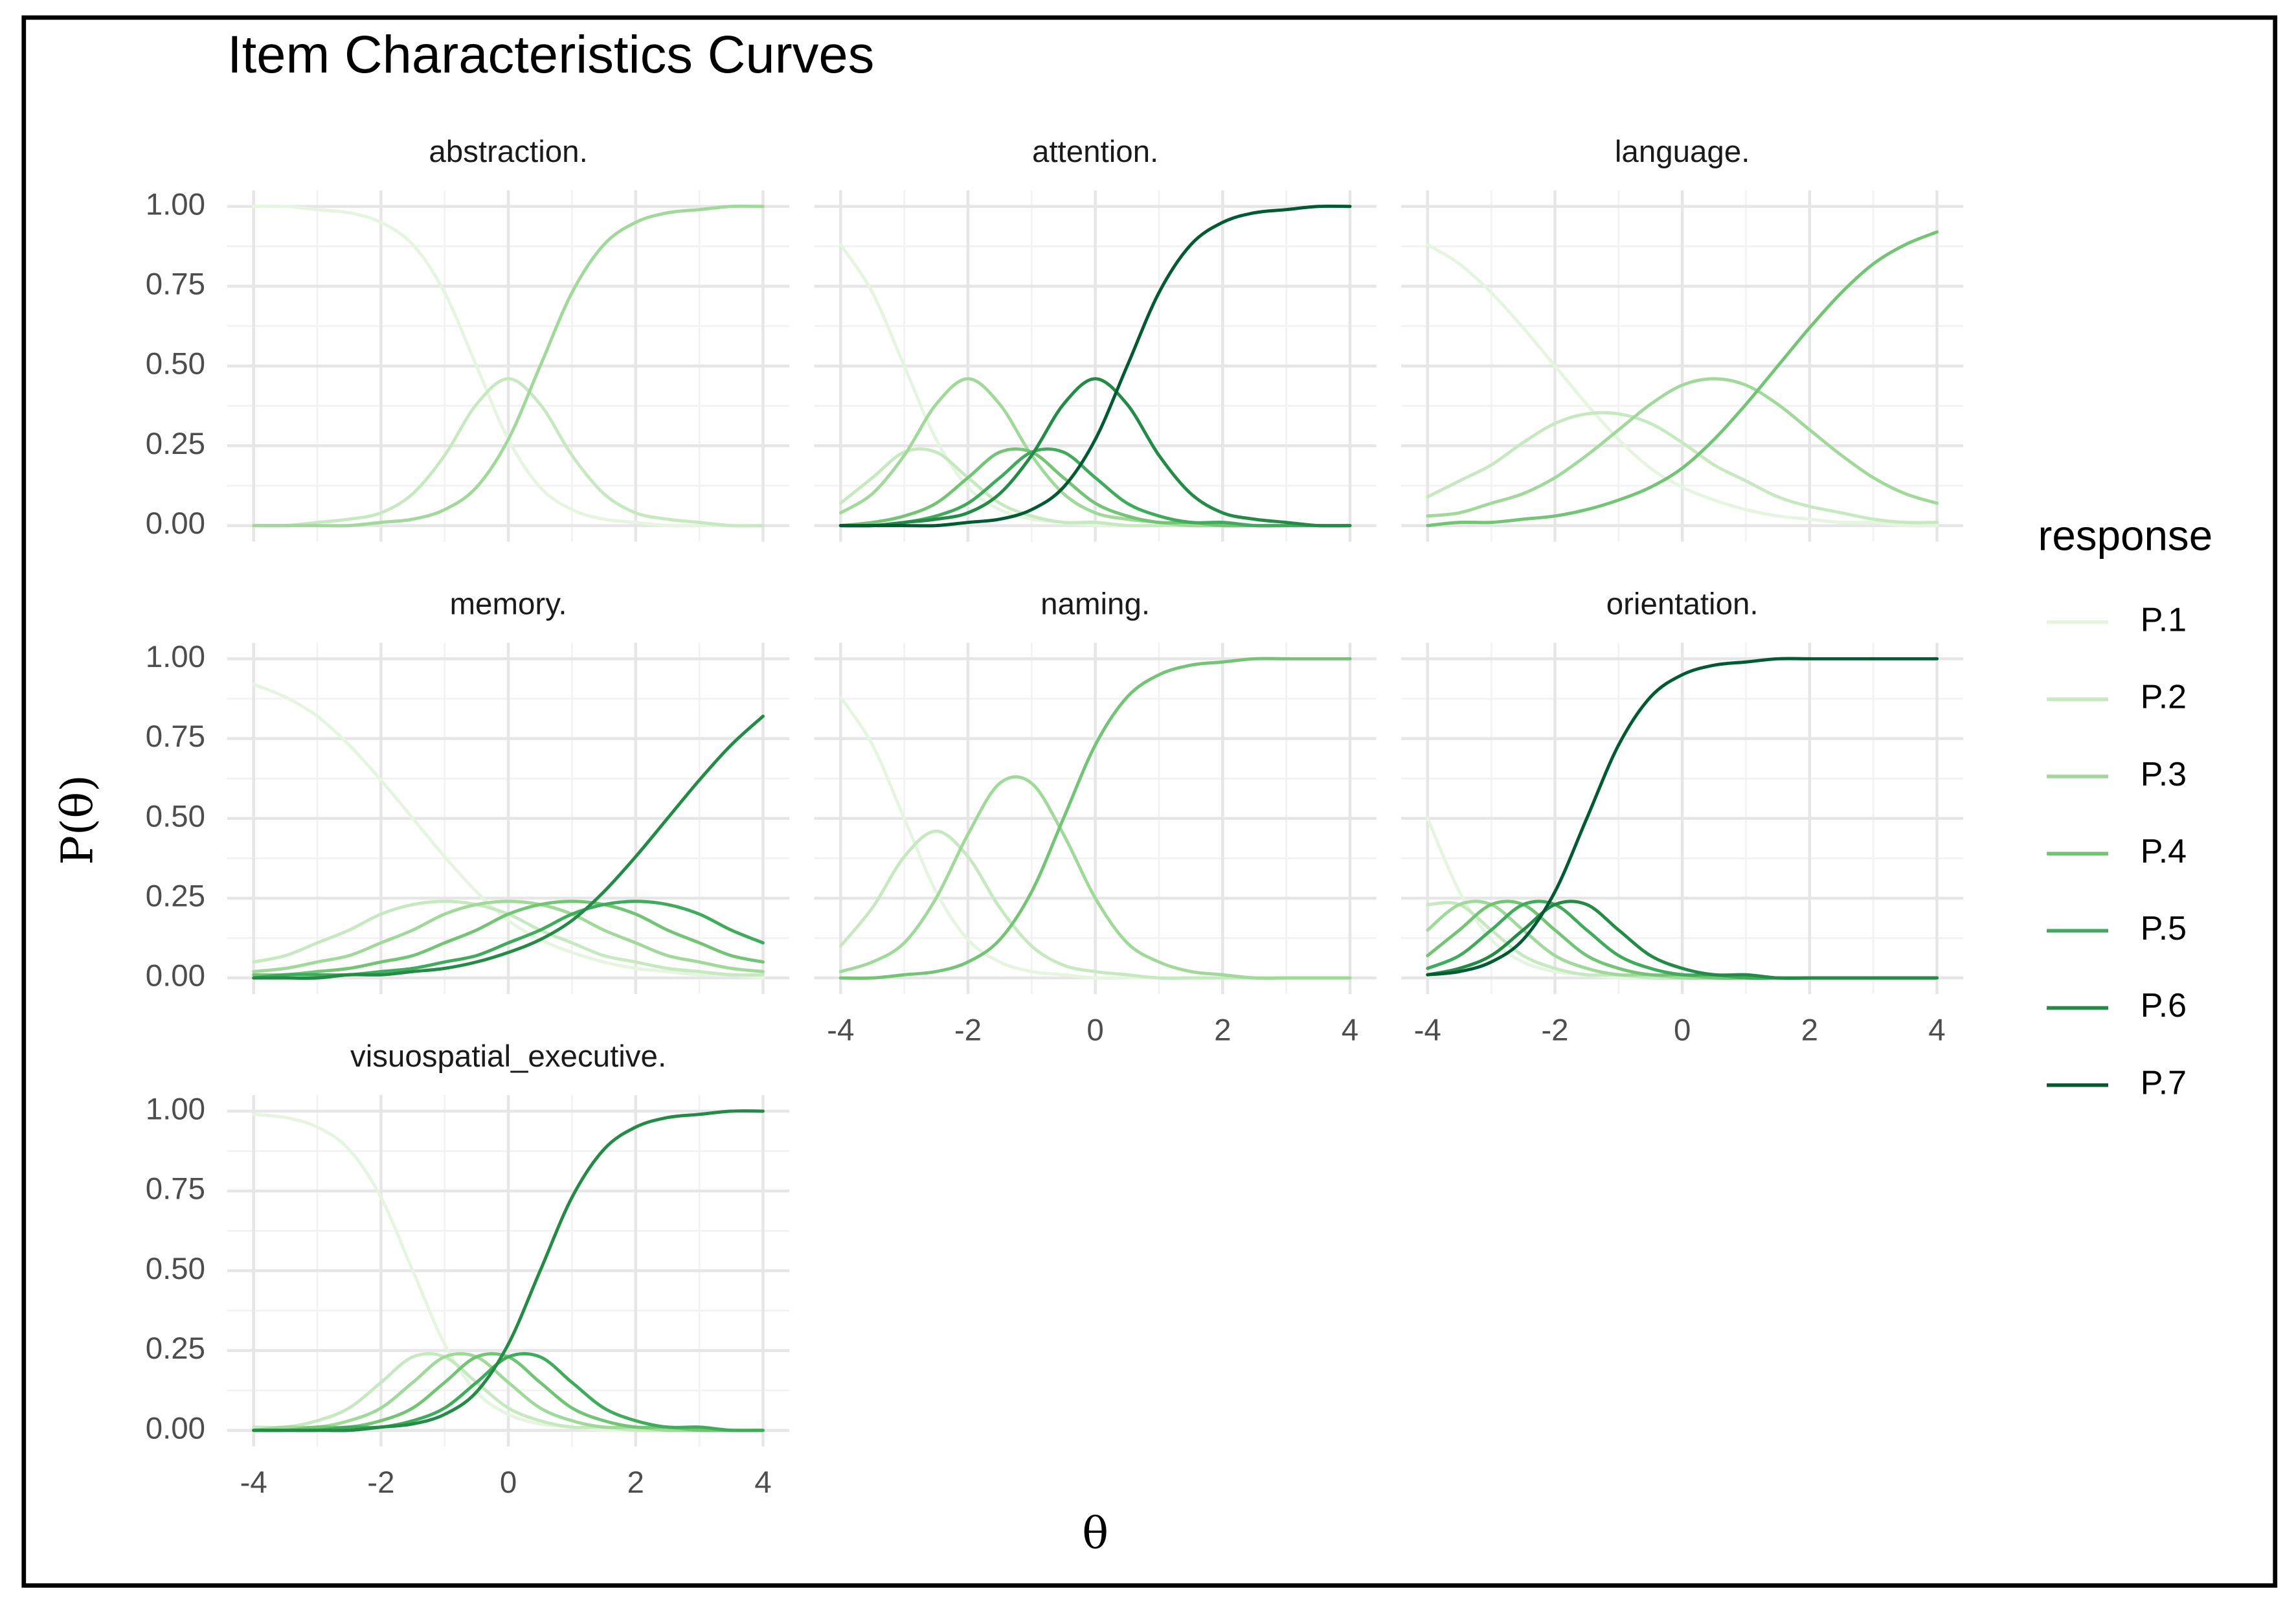 The height and width of the screenshot is (1606, 2296). Describe the element at coordinates (508, 1056) in the screenshot. I see `panel-title: visuospatial_executive.` at that location.